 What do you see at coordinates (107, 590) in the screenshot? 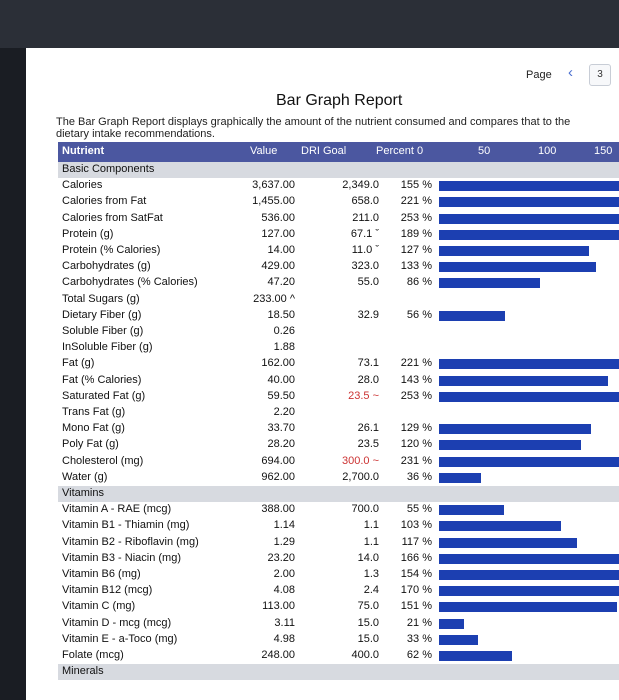
I see `nutrient-name: Vitamin B12 (mcg)` at bounding box center [107, 590].